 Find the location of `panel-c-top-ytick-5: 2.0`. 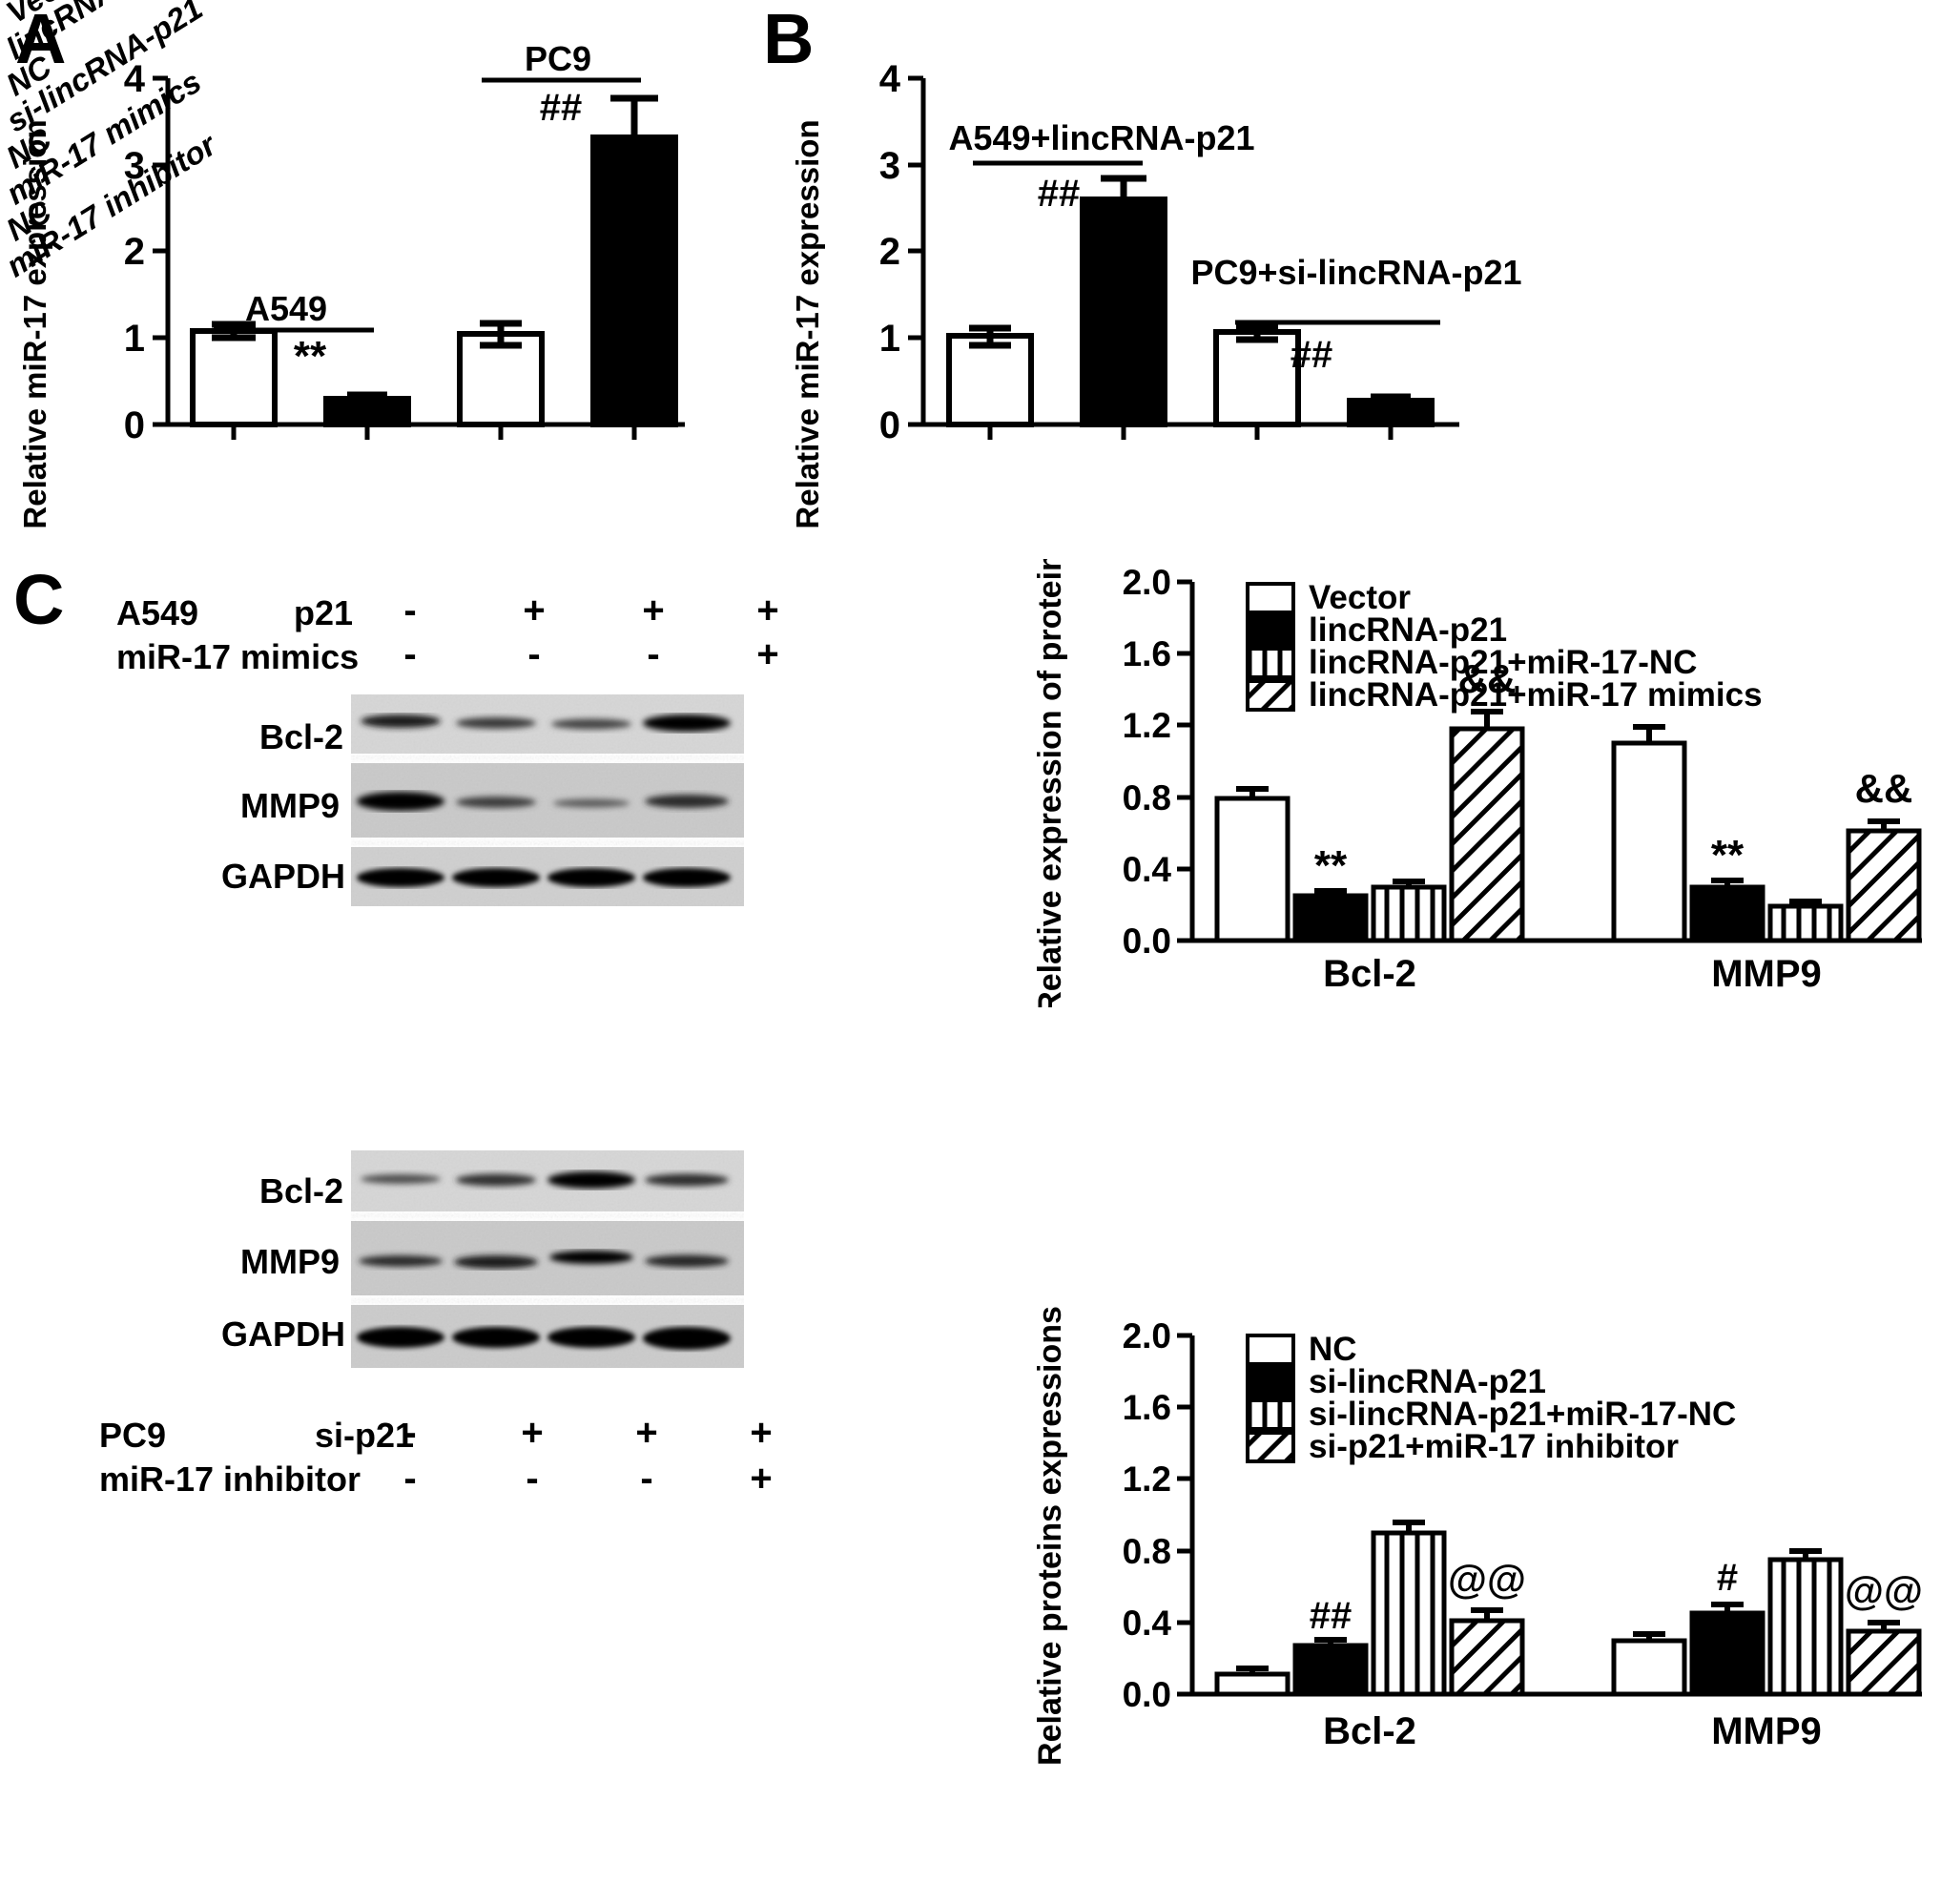

panel-c-top-ytick-5: 2.0 is located at coordinates (1147, 582).